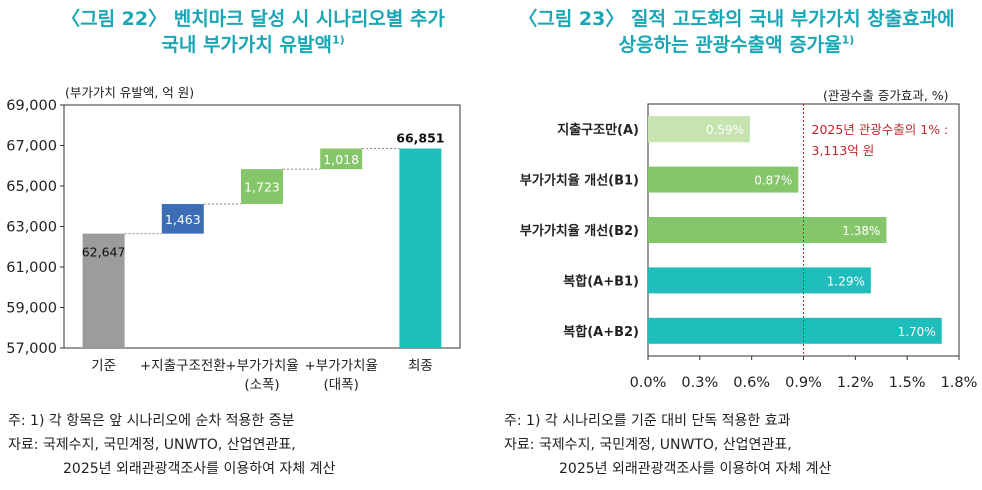  Describe the element at coordinates (846, 281) in the screenshot. I see `right-bar-value-label: 1.29%` at that location.